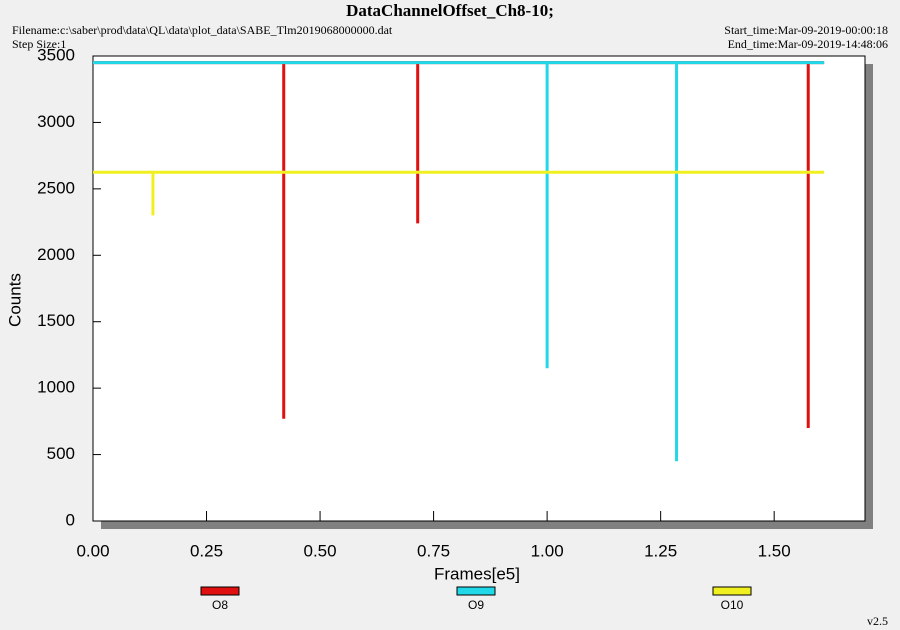 The width and height of the screenshot is (900, 630). Describe the element at coordinates (56, 187) in the screenshot. I see `y-tick-label: 2500` at that location.